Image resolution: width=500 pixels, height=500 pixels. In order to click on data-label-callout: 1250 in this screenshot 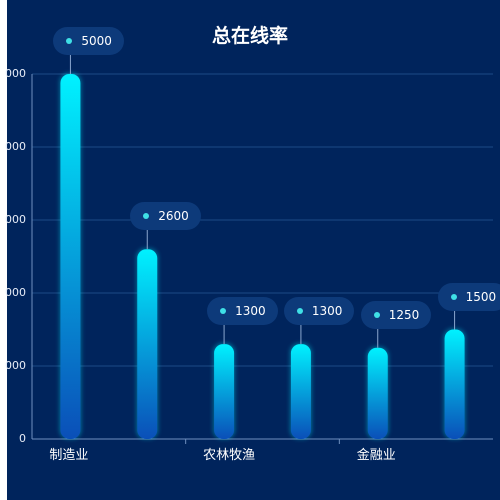, I will do `click(396, 314)`.